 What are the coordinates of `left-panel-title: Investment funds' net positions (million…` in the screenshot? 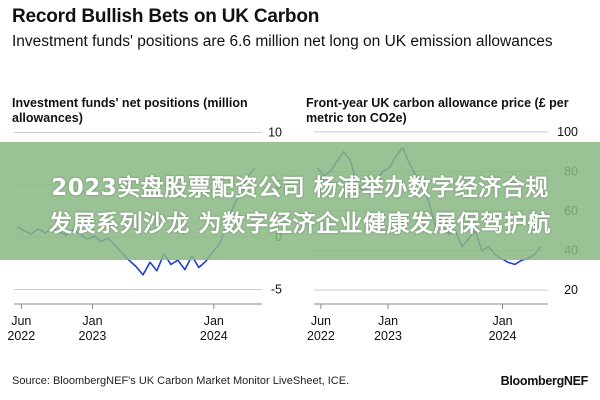 It's located at (130, 110).